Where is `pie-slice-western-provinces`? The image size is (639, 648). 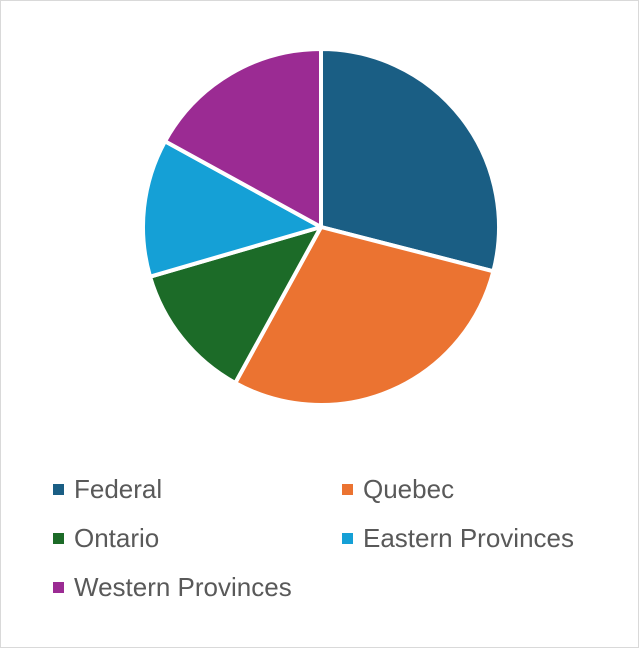
pie-slice-western-provinces is located at coordinates (243, 138).